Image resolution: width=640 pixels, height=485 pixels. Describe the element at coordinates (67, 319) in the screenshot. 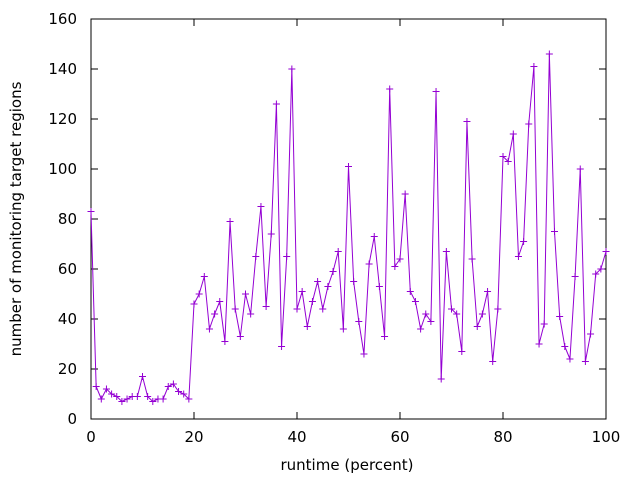

I see `y-tick-label: 40` at that location.